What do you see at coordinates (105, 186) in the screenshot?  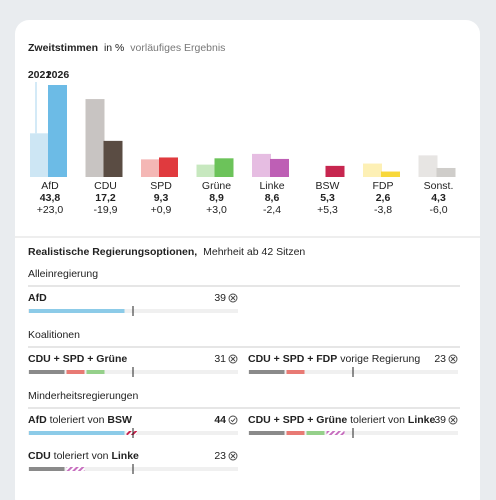 I see `category-label: CDU` at bounding box center [105, 186].